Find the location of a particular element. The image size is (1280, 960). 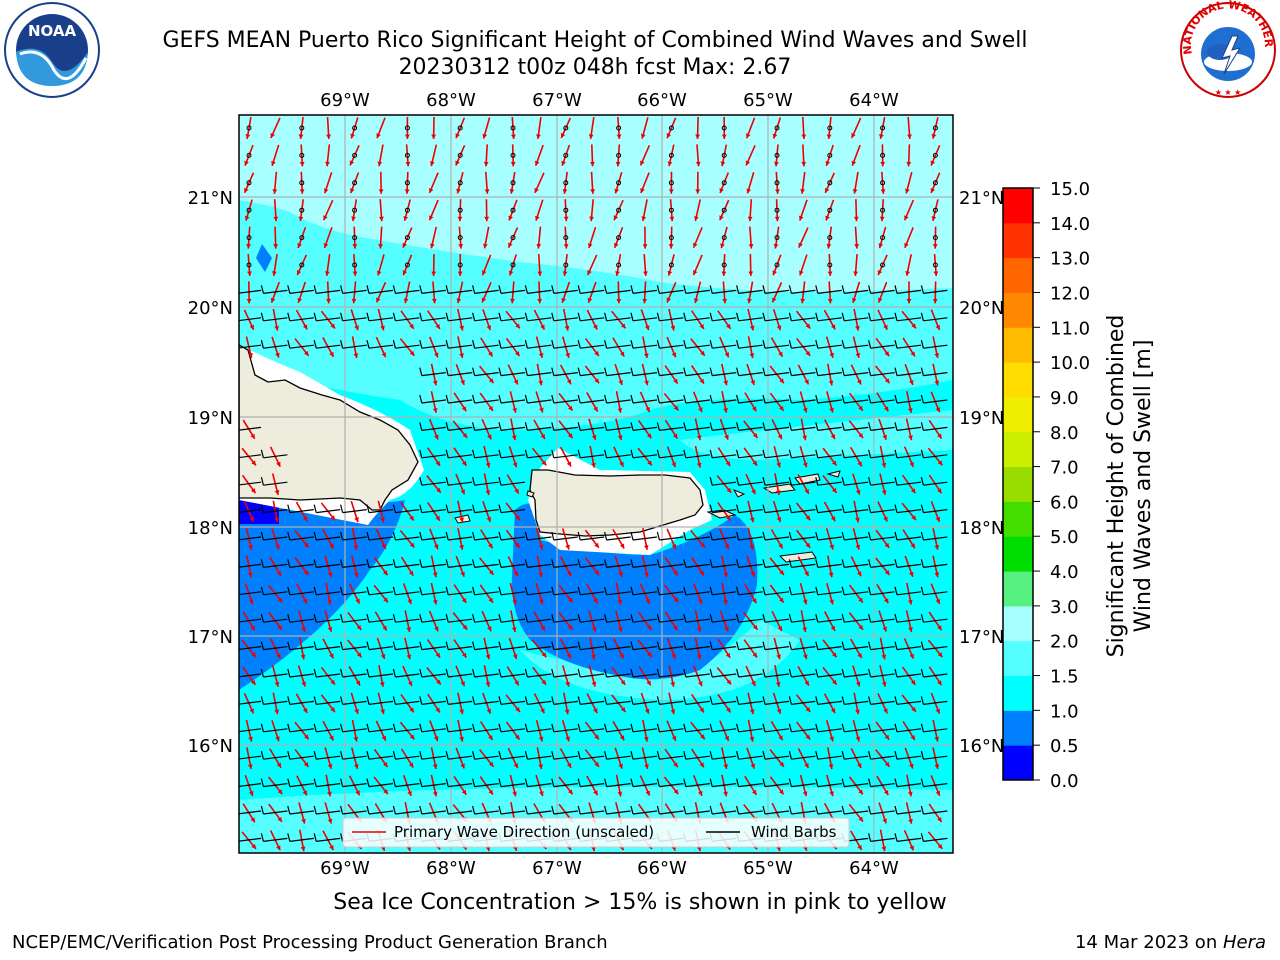

lon-label-bottom: 64°W is located at coordinates (874, 868).